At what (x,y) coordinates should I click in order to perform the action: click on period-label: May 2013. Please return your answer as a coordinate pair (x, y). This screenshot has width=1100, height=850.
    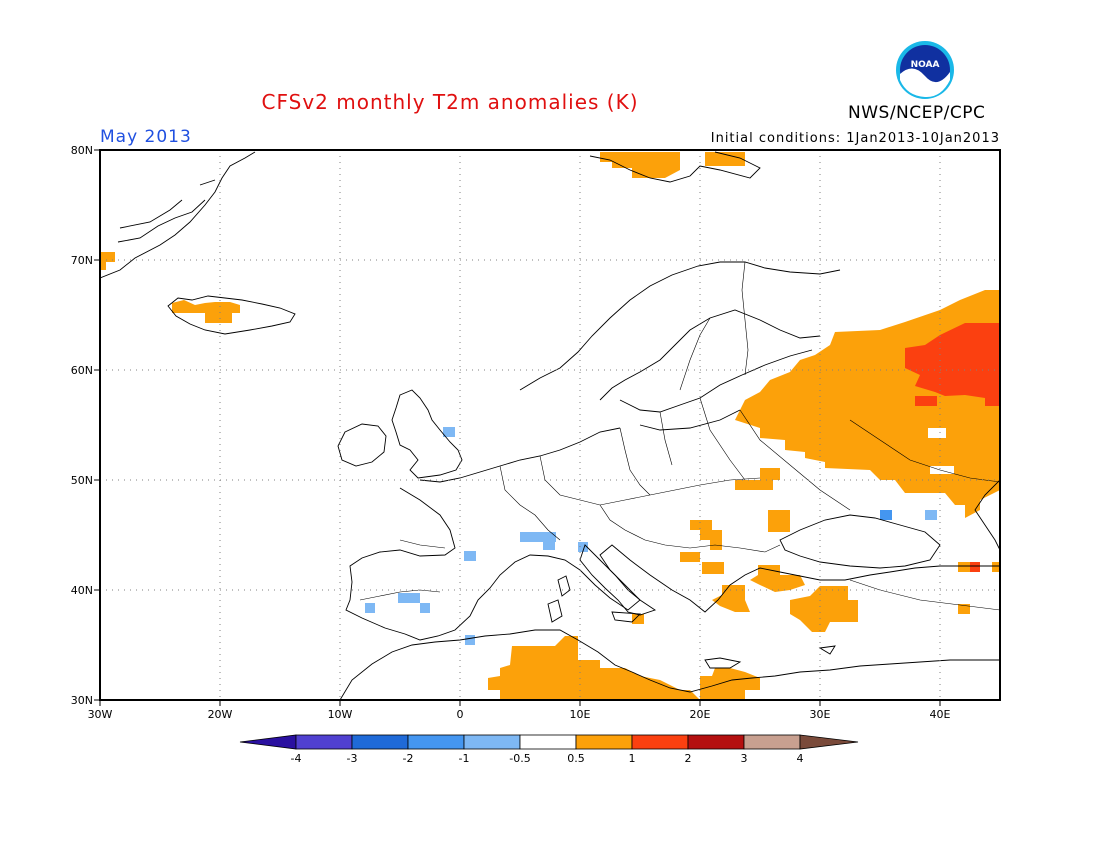
    Looking at the image, I should click on (146, 137).